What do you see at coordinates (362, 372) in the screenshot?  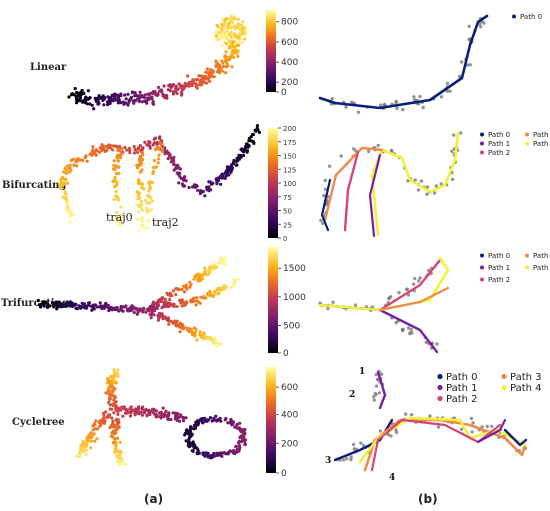 I see `branch-number-1: 1` at bounding box center [362, 372].